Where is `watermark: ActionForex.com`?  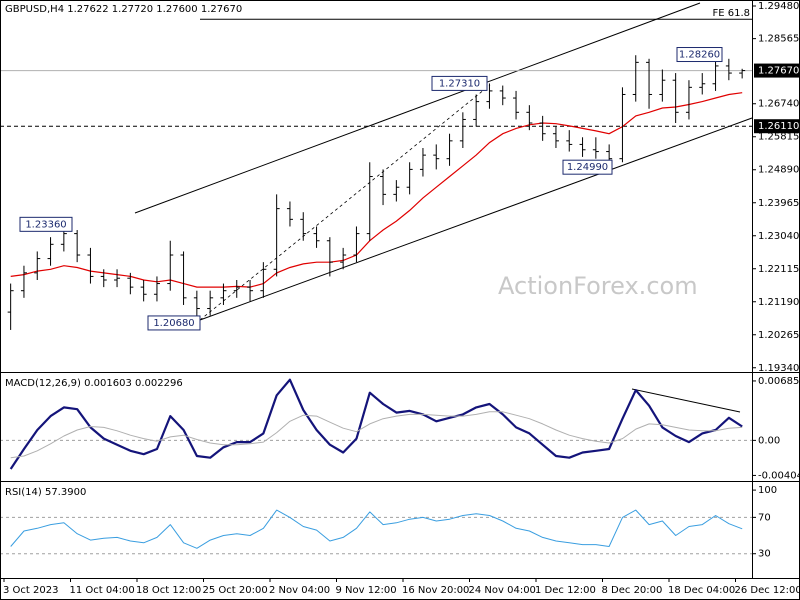 watermark: ActionForex.com is located at coordinates (598, 286).